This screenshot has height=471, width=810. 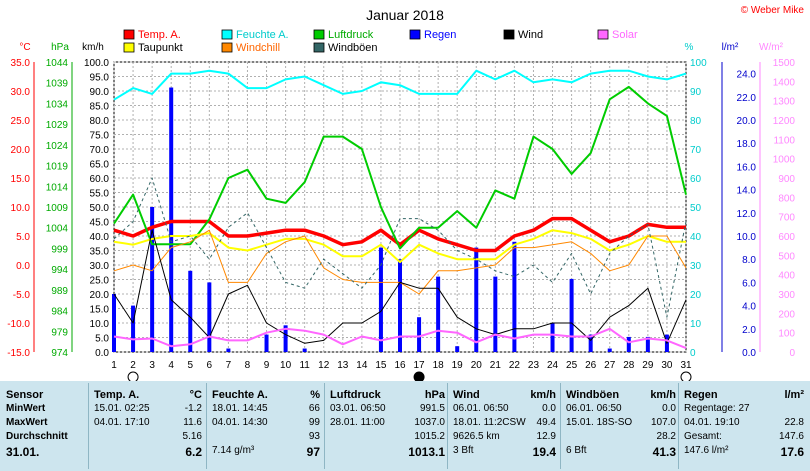 I want to click on solar-tick: 1000, so click(x=784, y=160).